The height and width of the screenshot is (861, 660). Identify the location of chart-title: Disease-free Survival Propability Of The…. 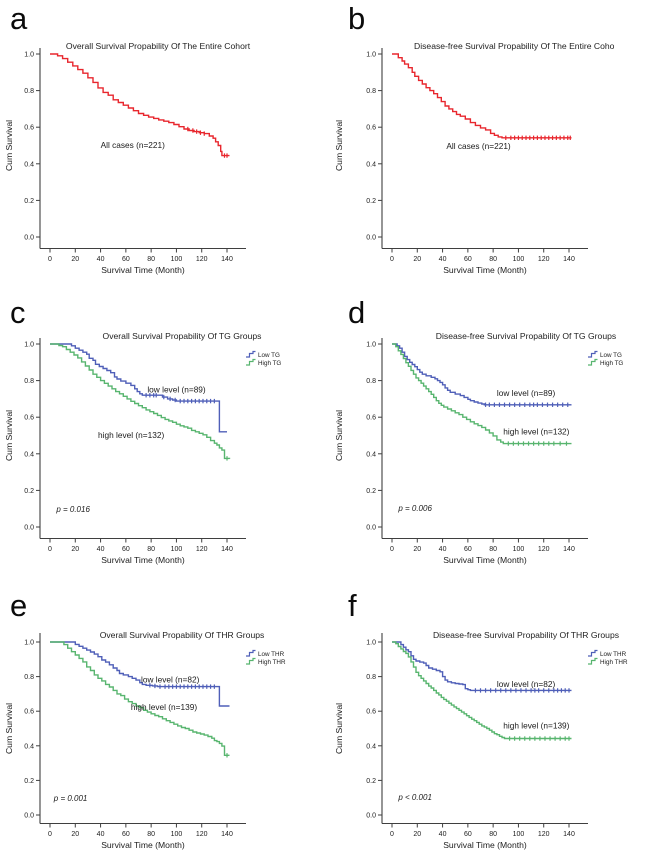
(514, 46).